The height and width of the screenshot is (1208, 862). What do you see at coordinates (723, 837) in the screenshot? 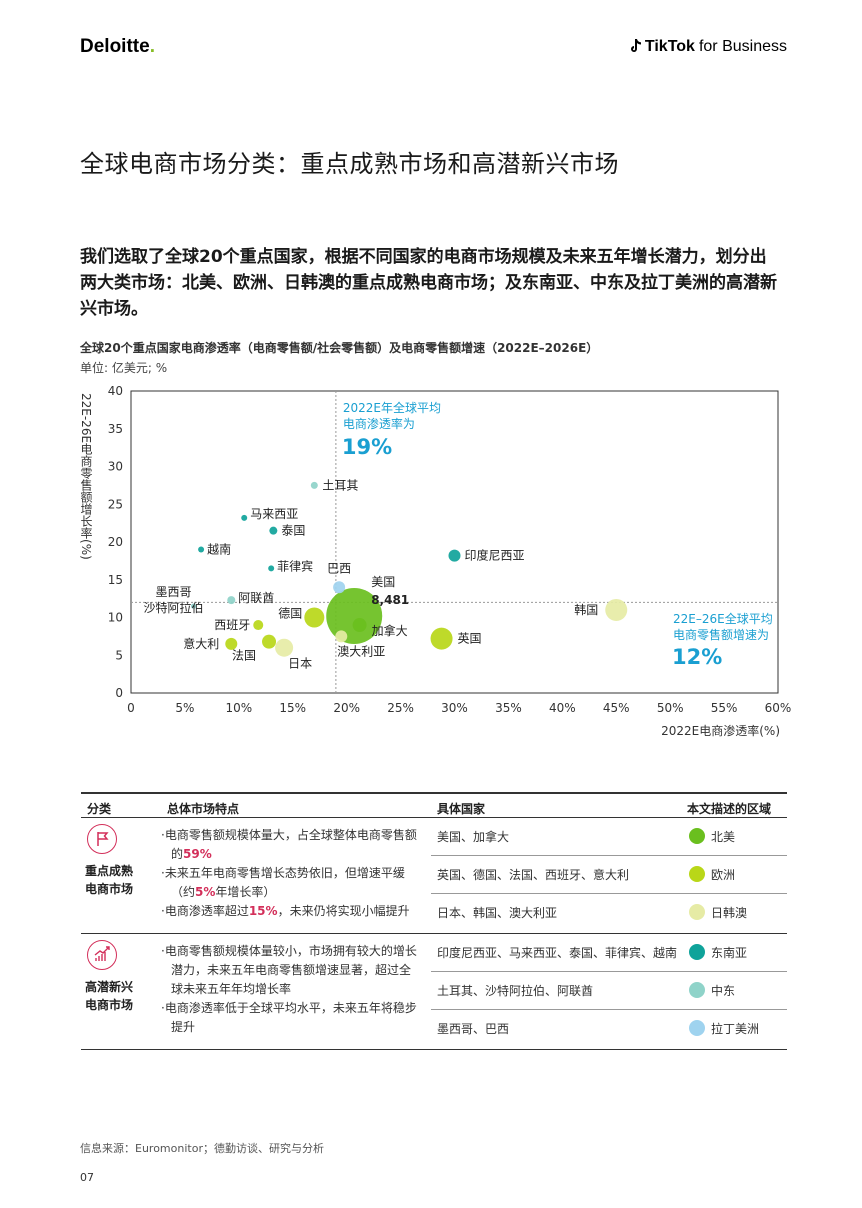
I see `region-cell: 北美` at bounding box center [723, 837].